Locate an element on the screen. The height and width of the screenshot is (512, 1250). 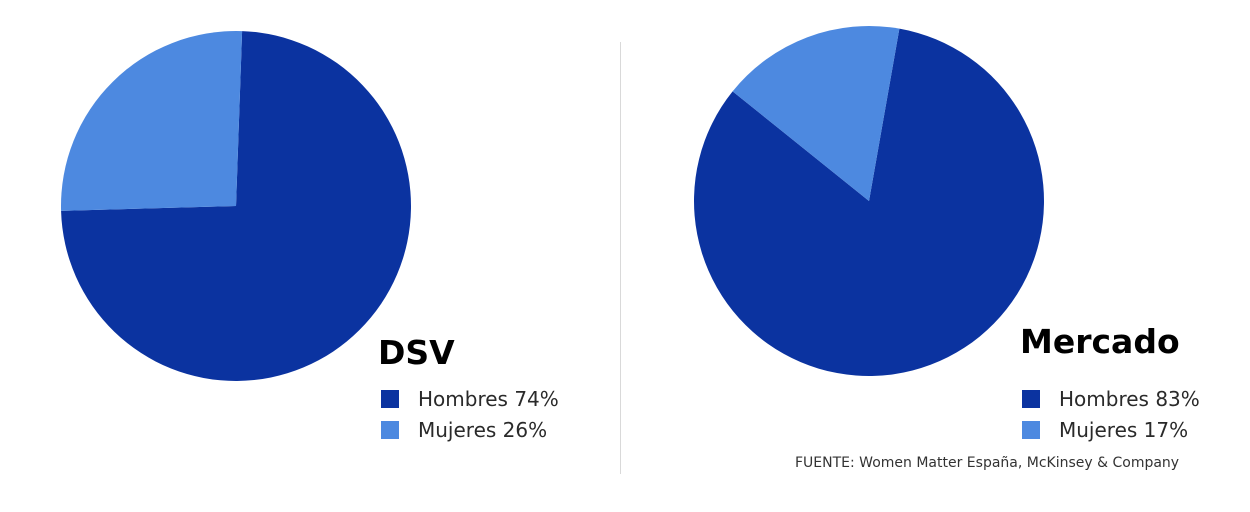
legend-label-mujeres: Mujeres 26% is located at coordinates (483, 429).